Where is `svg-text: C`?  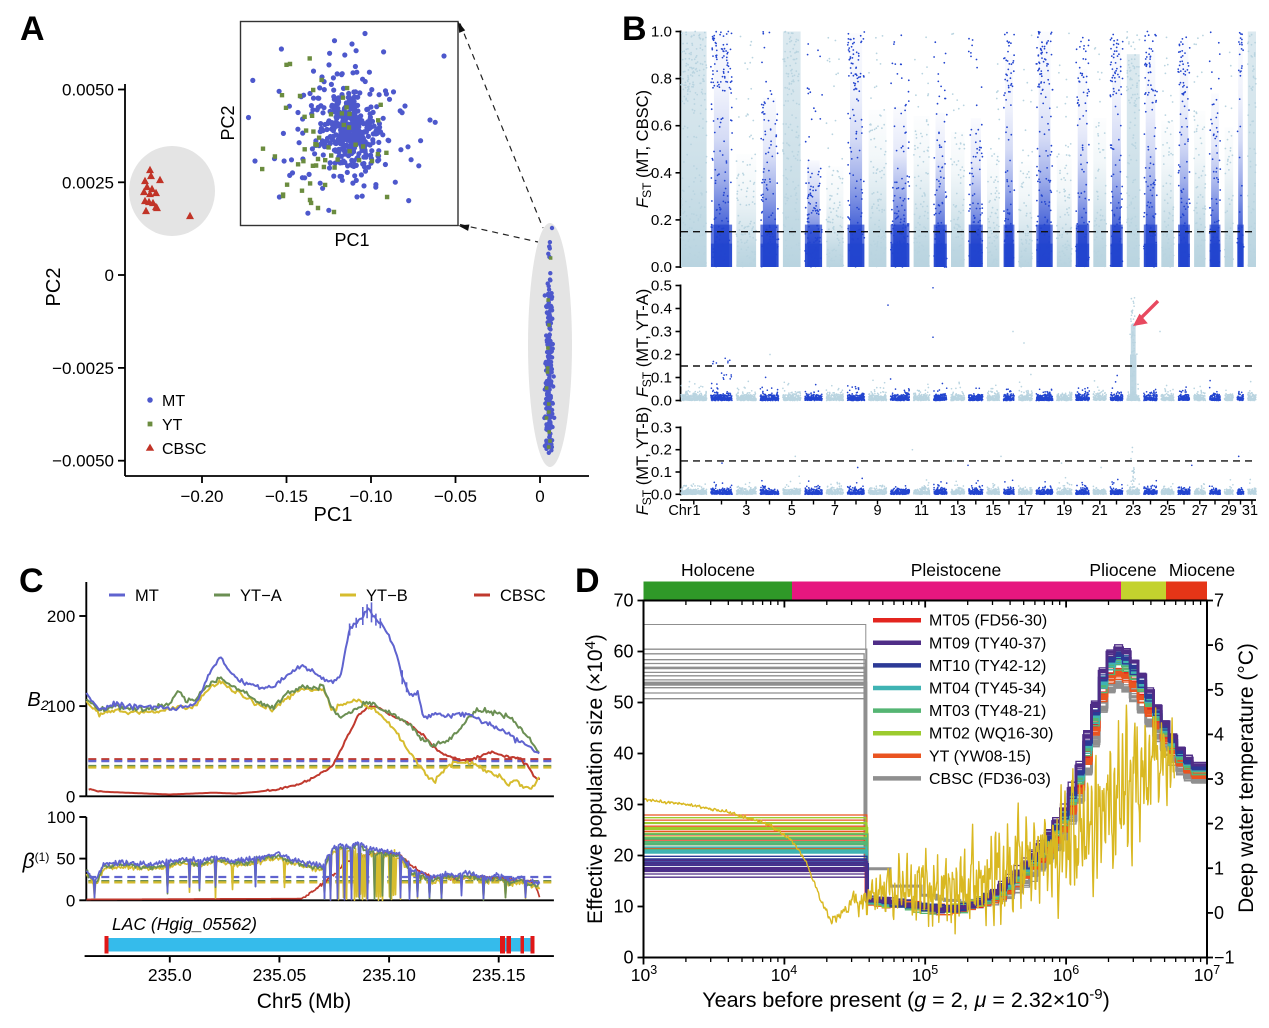
svg-text: C is located at coordinates (31, 581).